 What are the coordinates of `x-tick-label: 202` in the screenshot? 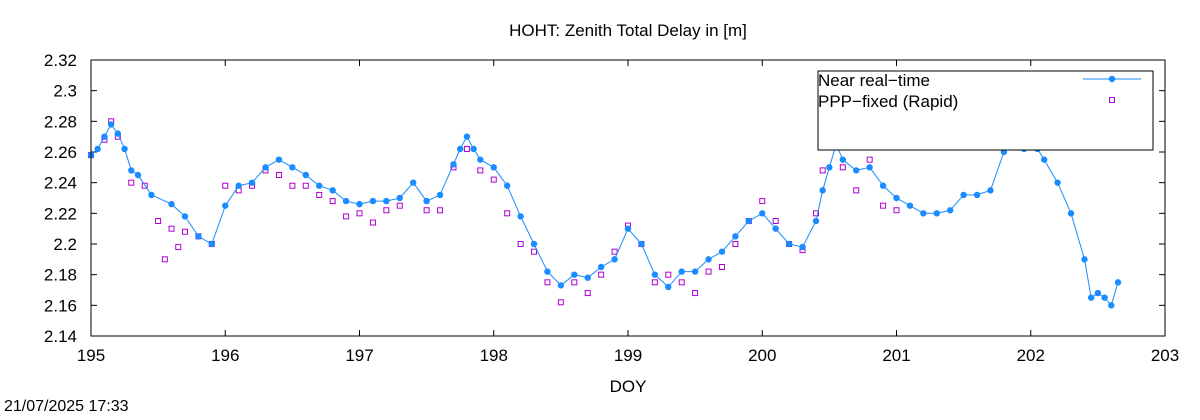 It's located at (1031, 355).